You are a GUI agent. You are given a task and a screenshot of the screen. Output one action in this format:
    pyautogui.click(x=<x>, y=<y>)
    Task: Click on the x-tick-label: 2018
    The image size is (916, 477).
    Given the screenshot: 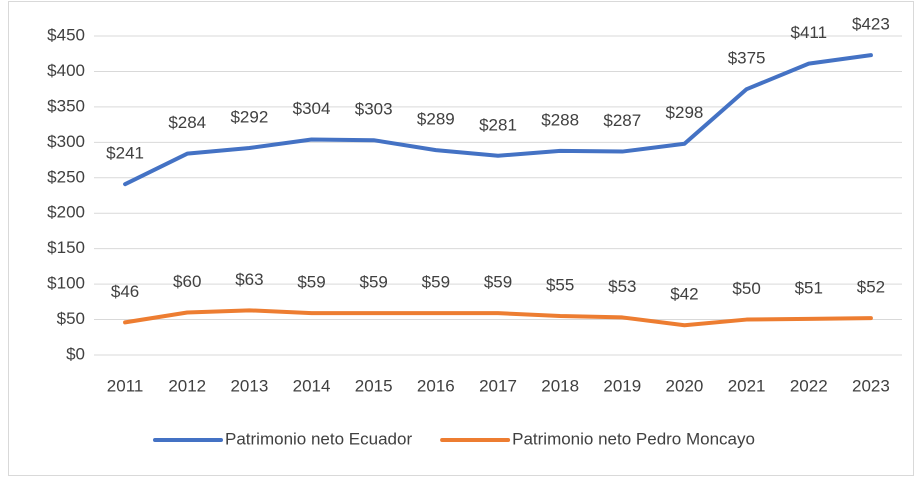 What is the action you would take?
    pyautogui.click(x=560, y=385)
    